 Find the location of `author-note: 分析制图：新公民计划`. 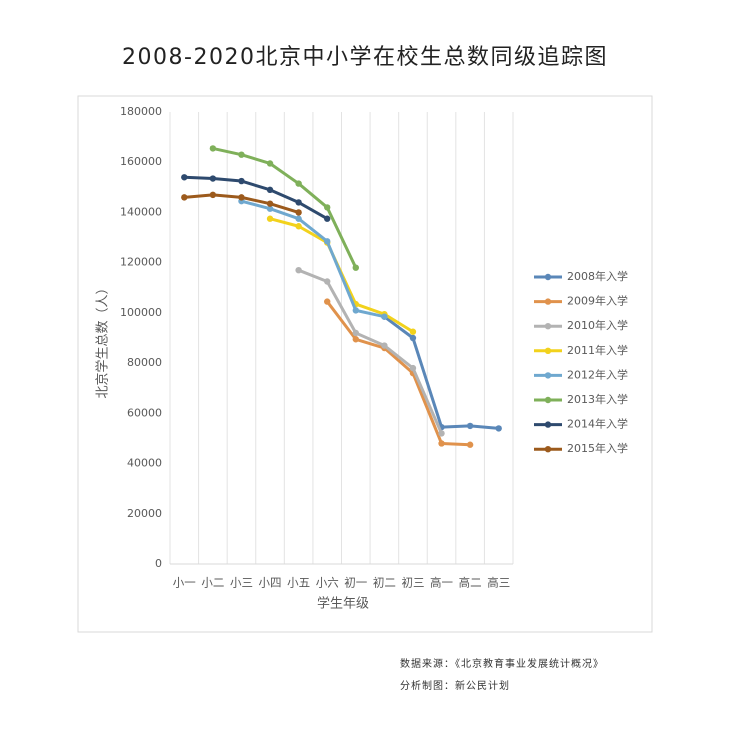

author-note: 分析制图：新公民计划 is located at coordinates (455, 685).